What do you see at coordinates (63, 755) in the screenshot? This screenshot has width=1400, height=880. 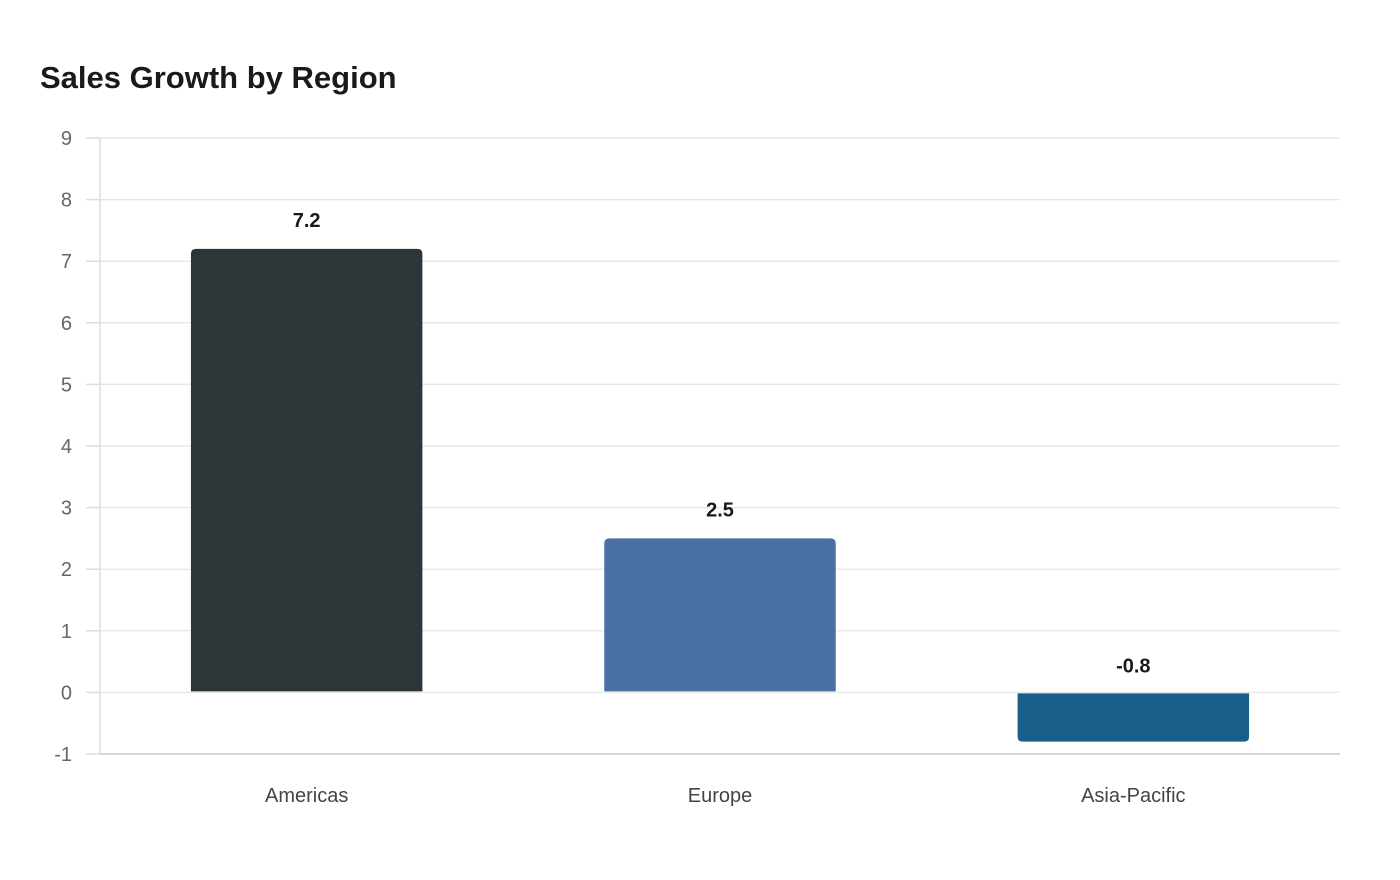 I see `y-tick-label: -1` at bounding box center [63, 755].